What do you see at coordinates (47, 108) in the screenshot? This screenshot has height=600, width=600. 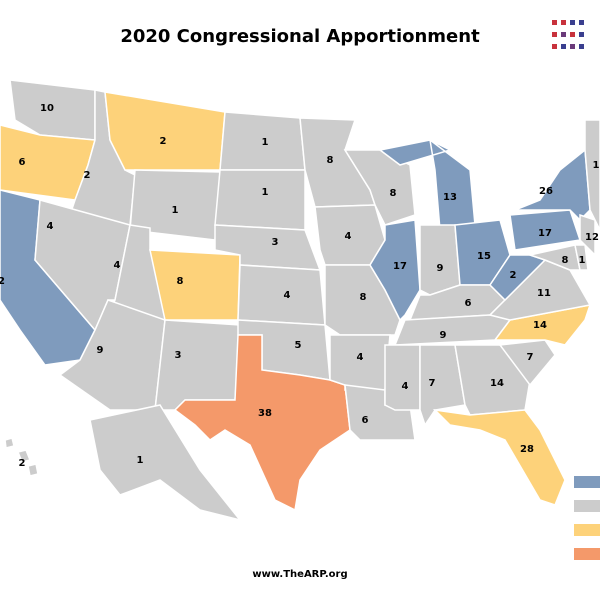 I see `state-seat-count: 10` at bounding box center [47, 108].